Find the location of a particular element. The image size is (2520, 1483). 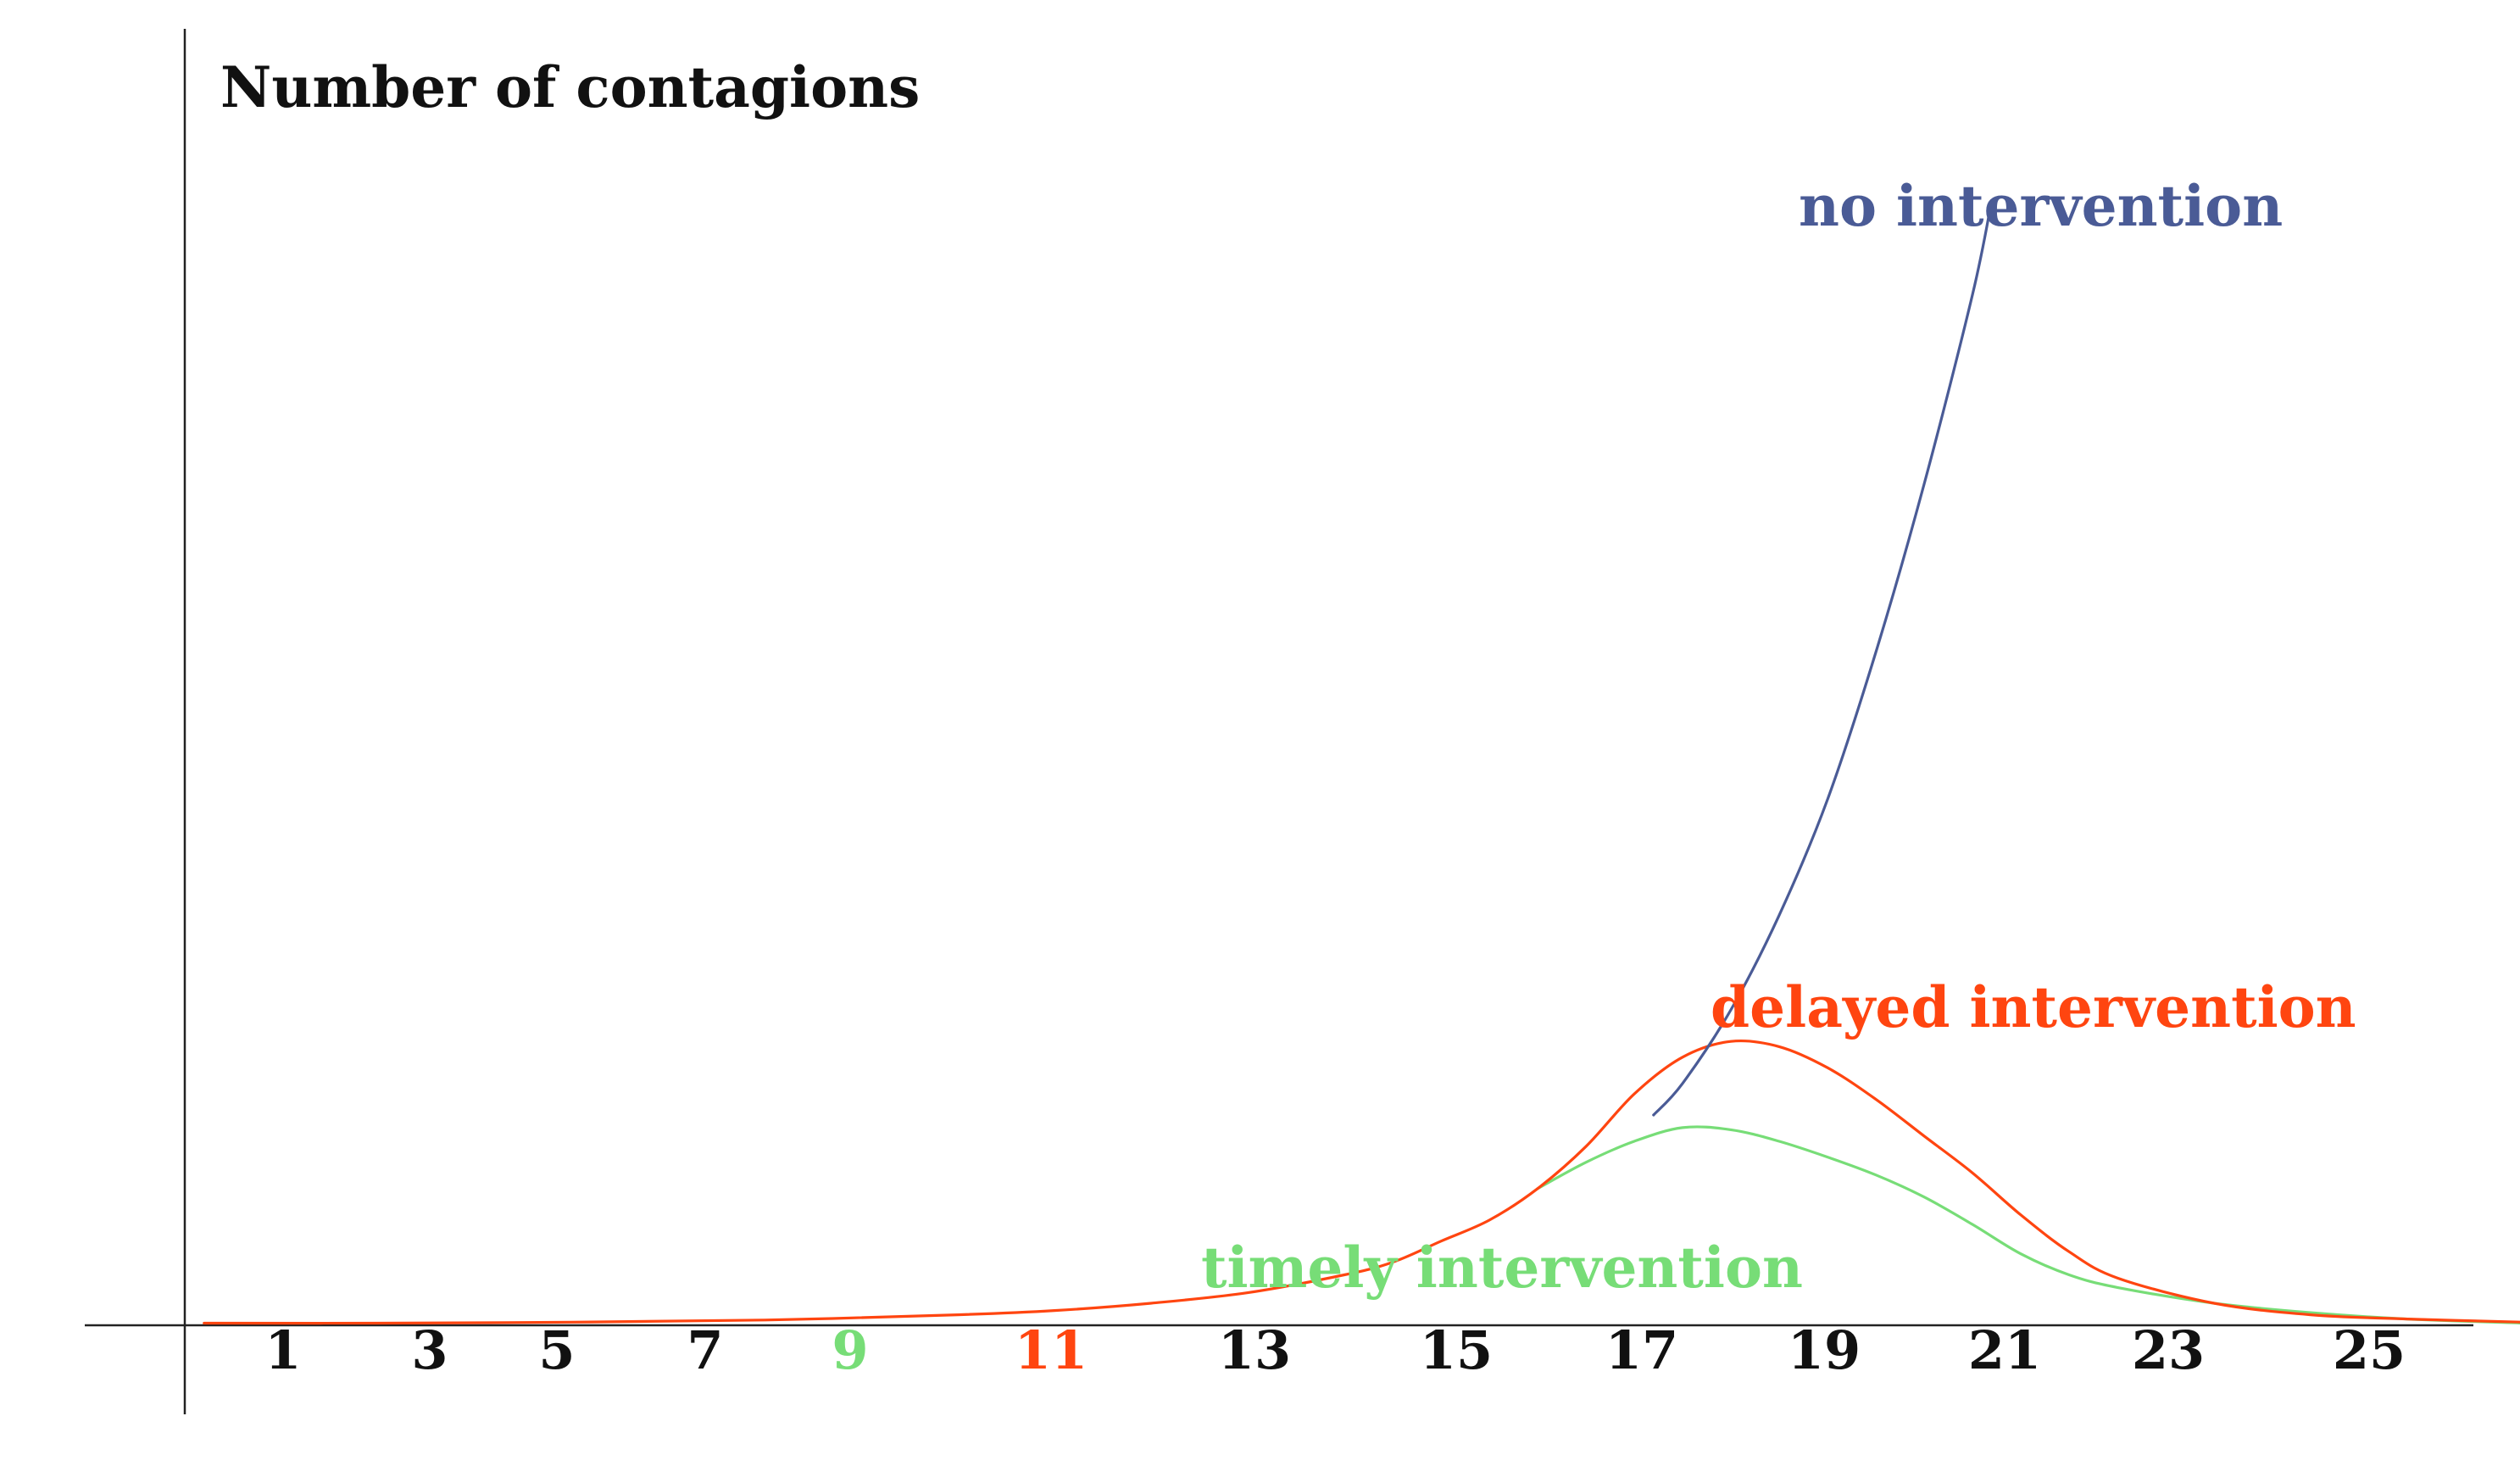

x-tick-labels: 1 3 5 7 9 11 13 15 17 19 21 23 25 is located at coordinates (1335, 1350).